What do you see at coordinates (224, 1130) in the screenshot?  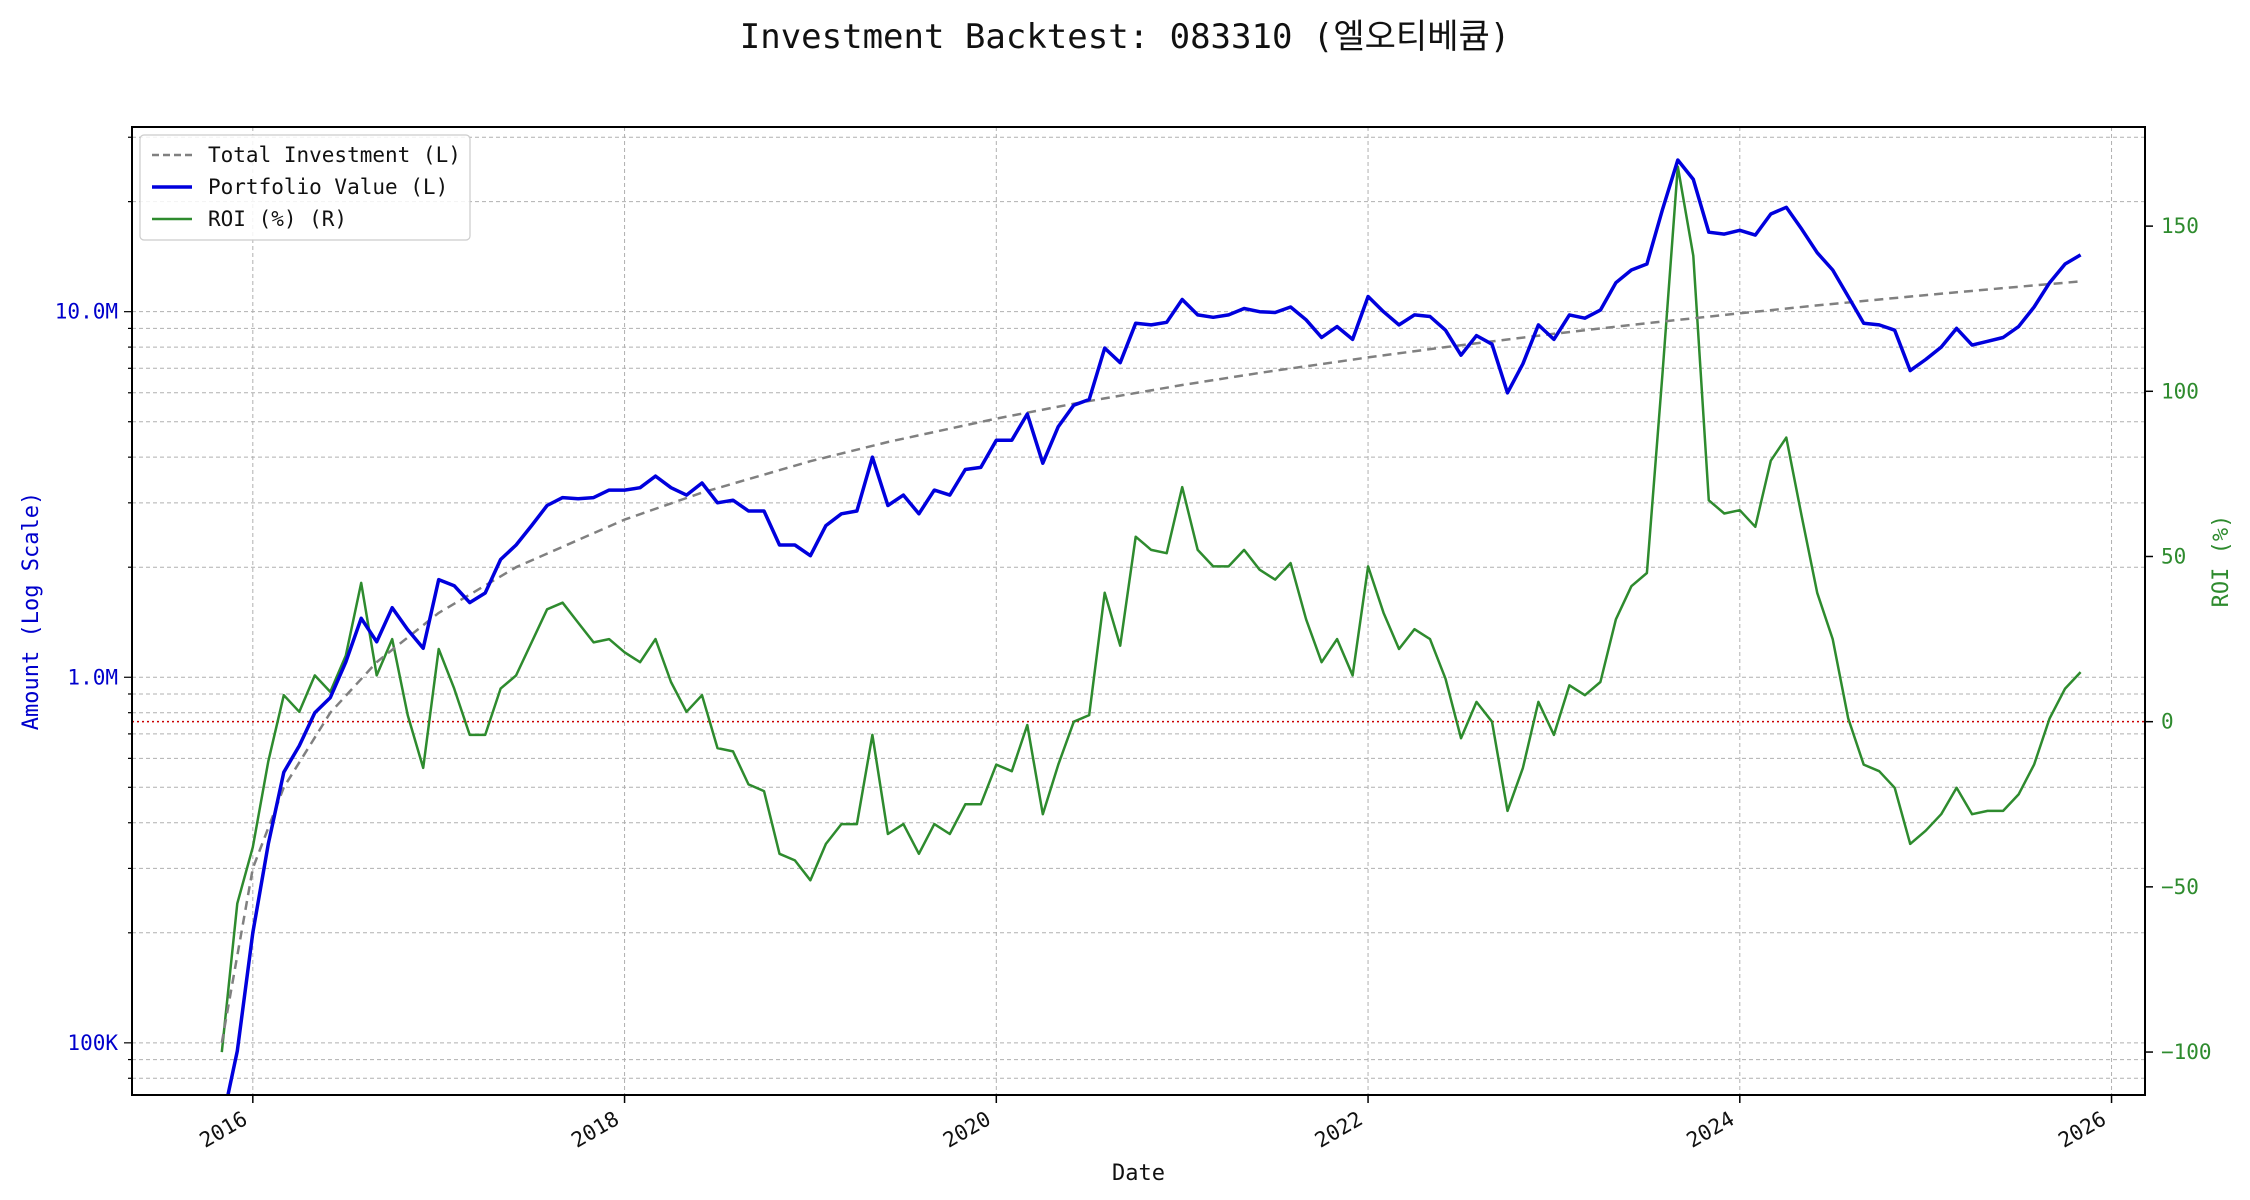 I see `x-tick-label: 2016` at bounding box center [224, 1130].